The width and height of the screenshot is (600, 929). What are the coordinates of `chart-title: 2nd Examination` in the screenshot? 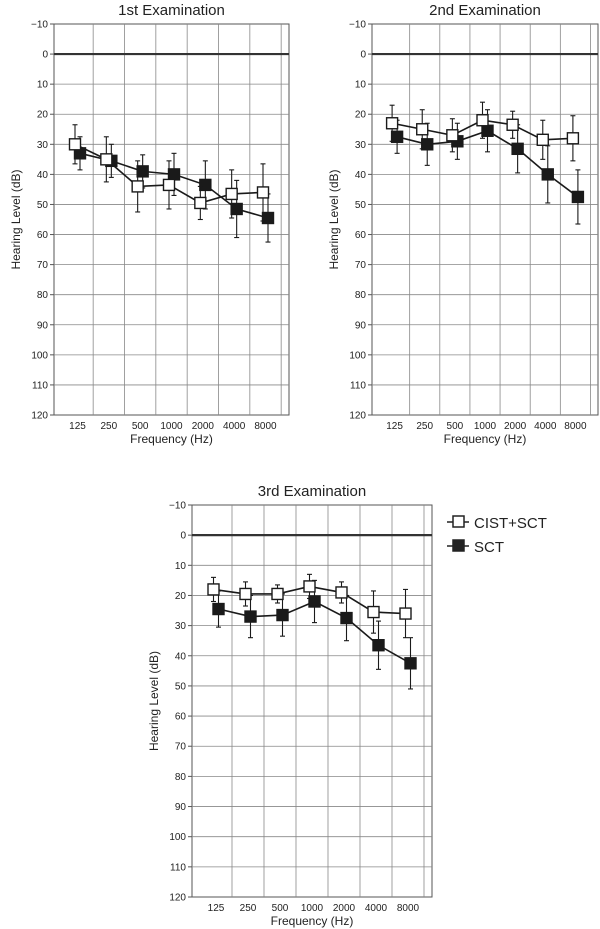 It's located at (485, 10).